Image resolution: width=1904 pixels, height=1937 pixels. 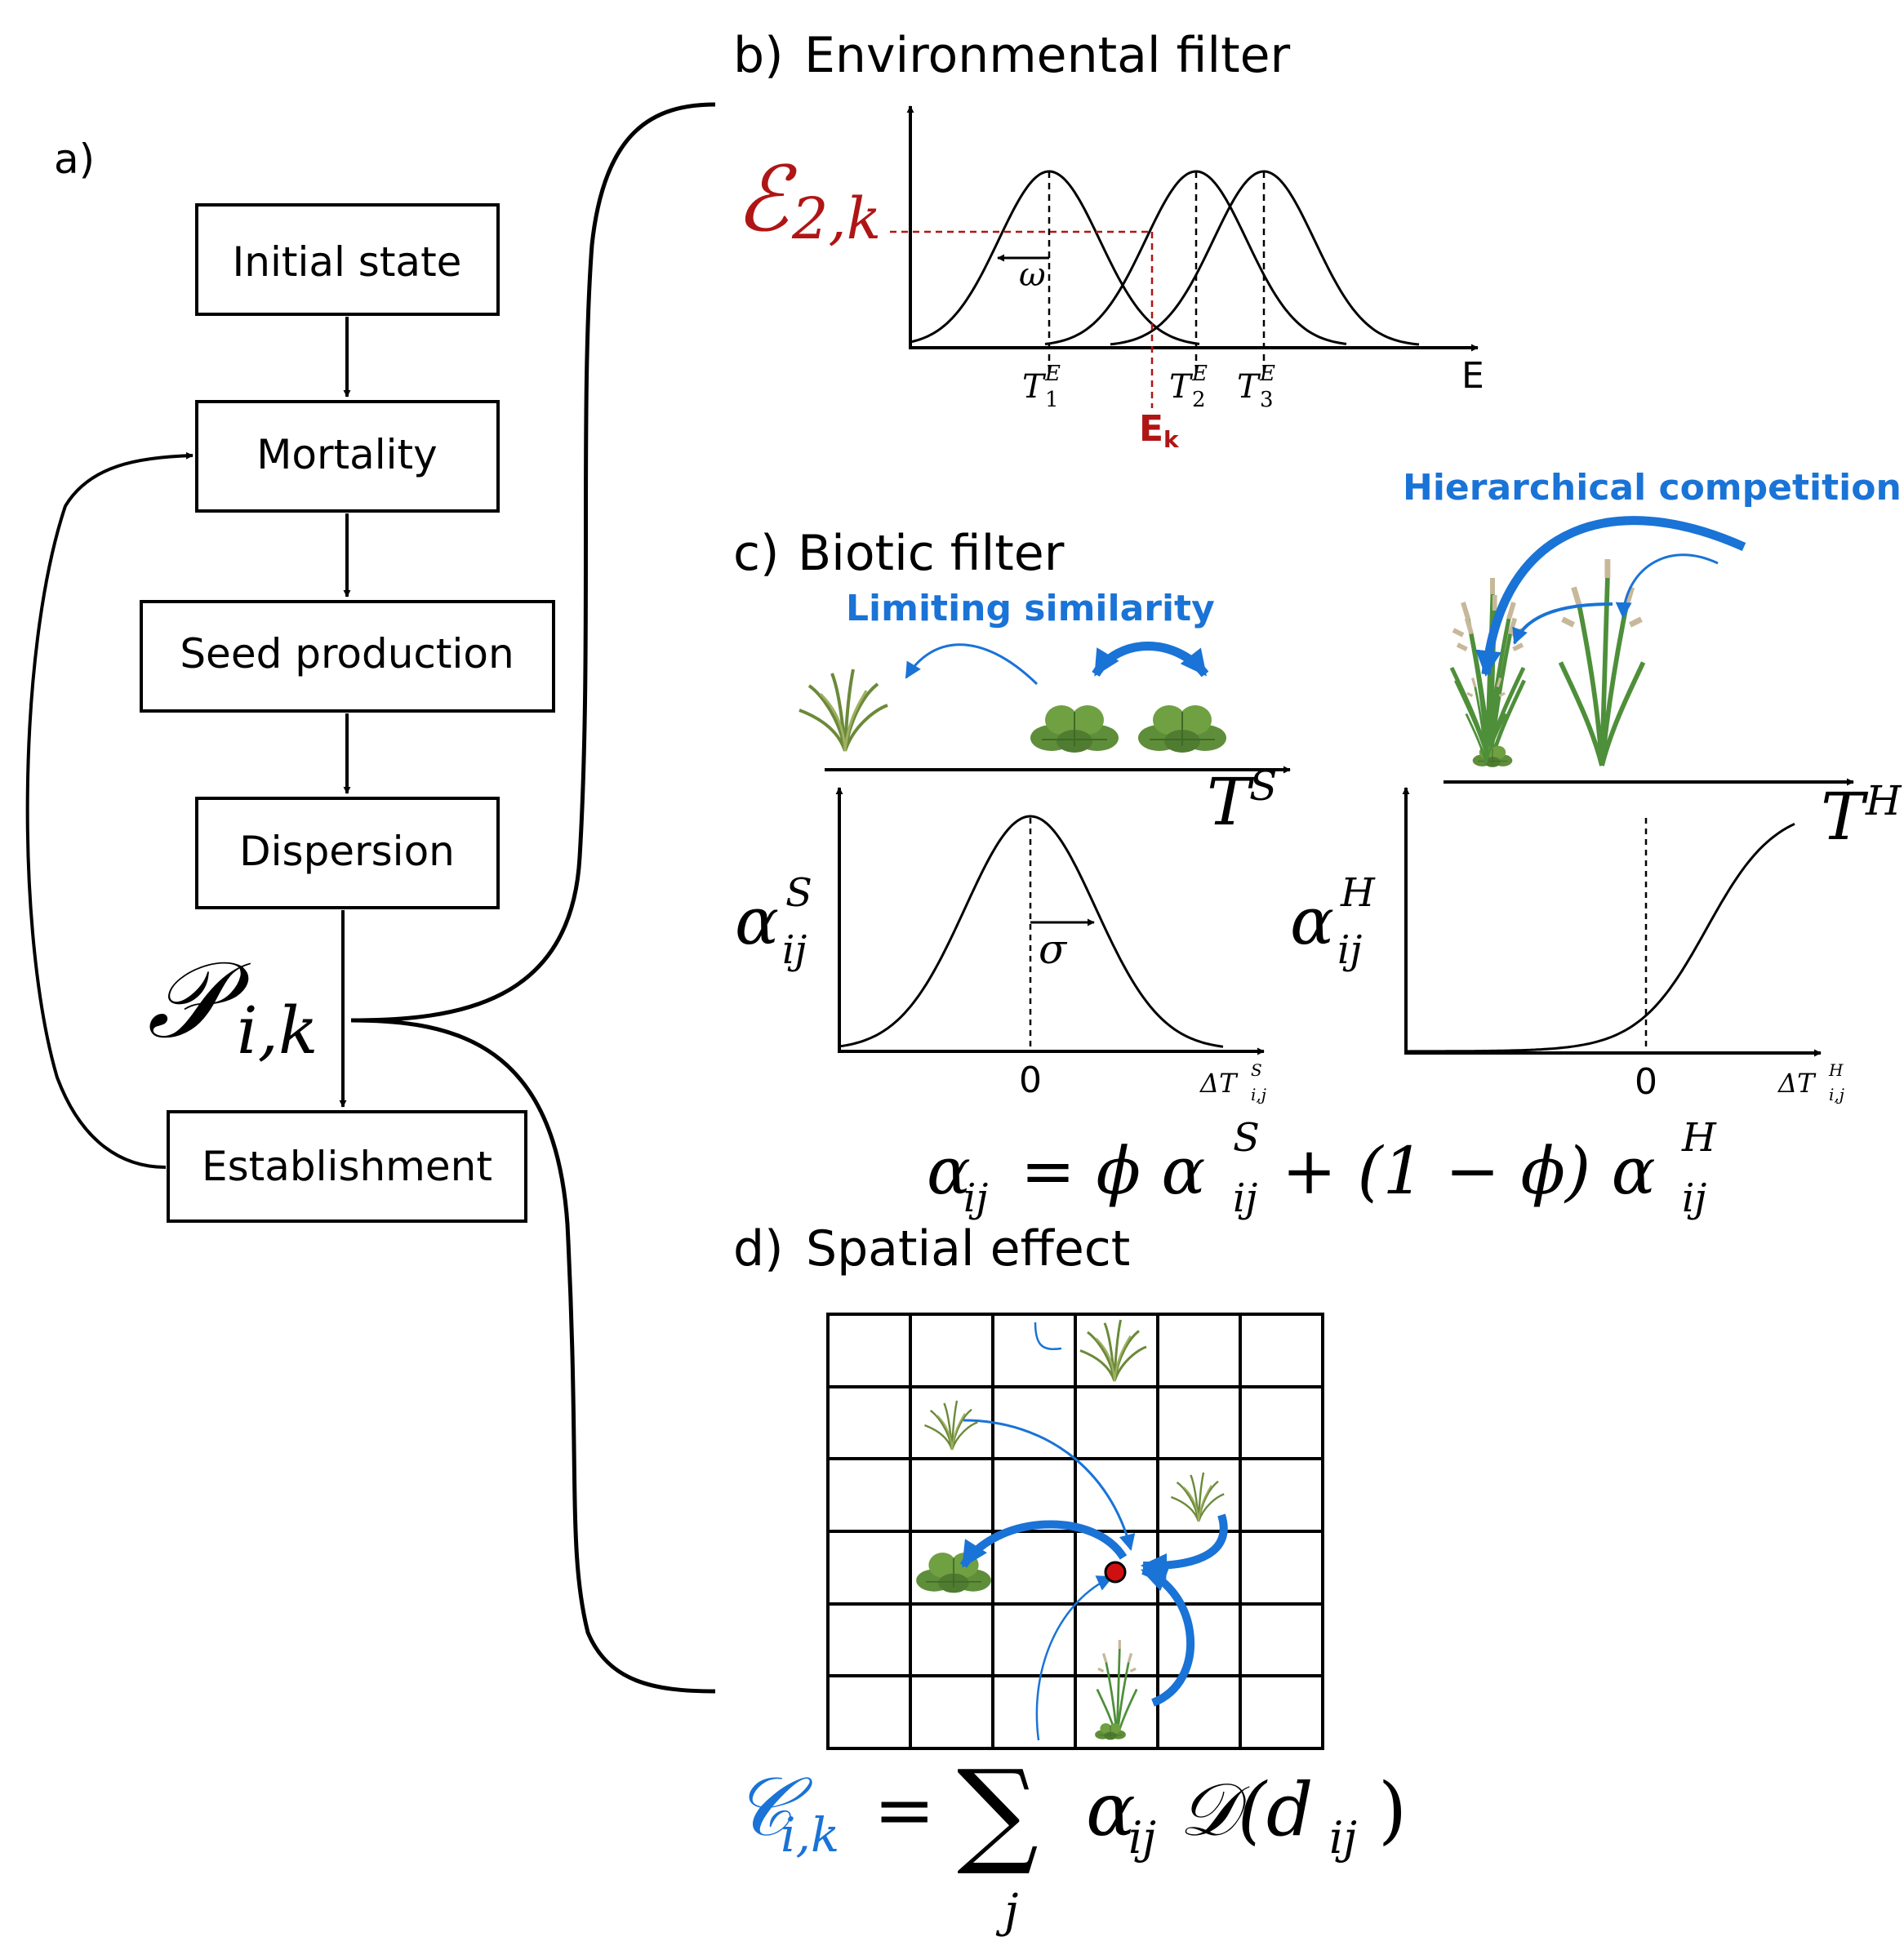 I want to click on sigma-symbol: σ, so click(x=1053, y=949).